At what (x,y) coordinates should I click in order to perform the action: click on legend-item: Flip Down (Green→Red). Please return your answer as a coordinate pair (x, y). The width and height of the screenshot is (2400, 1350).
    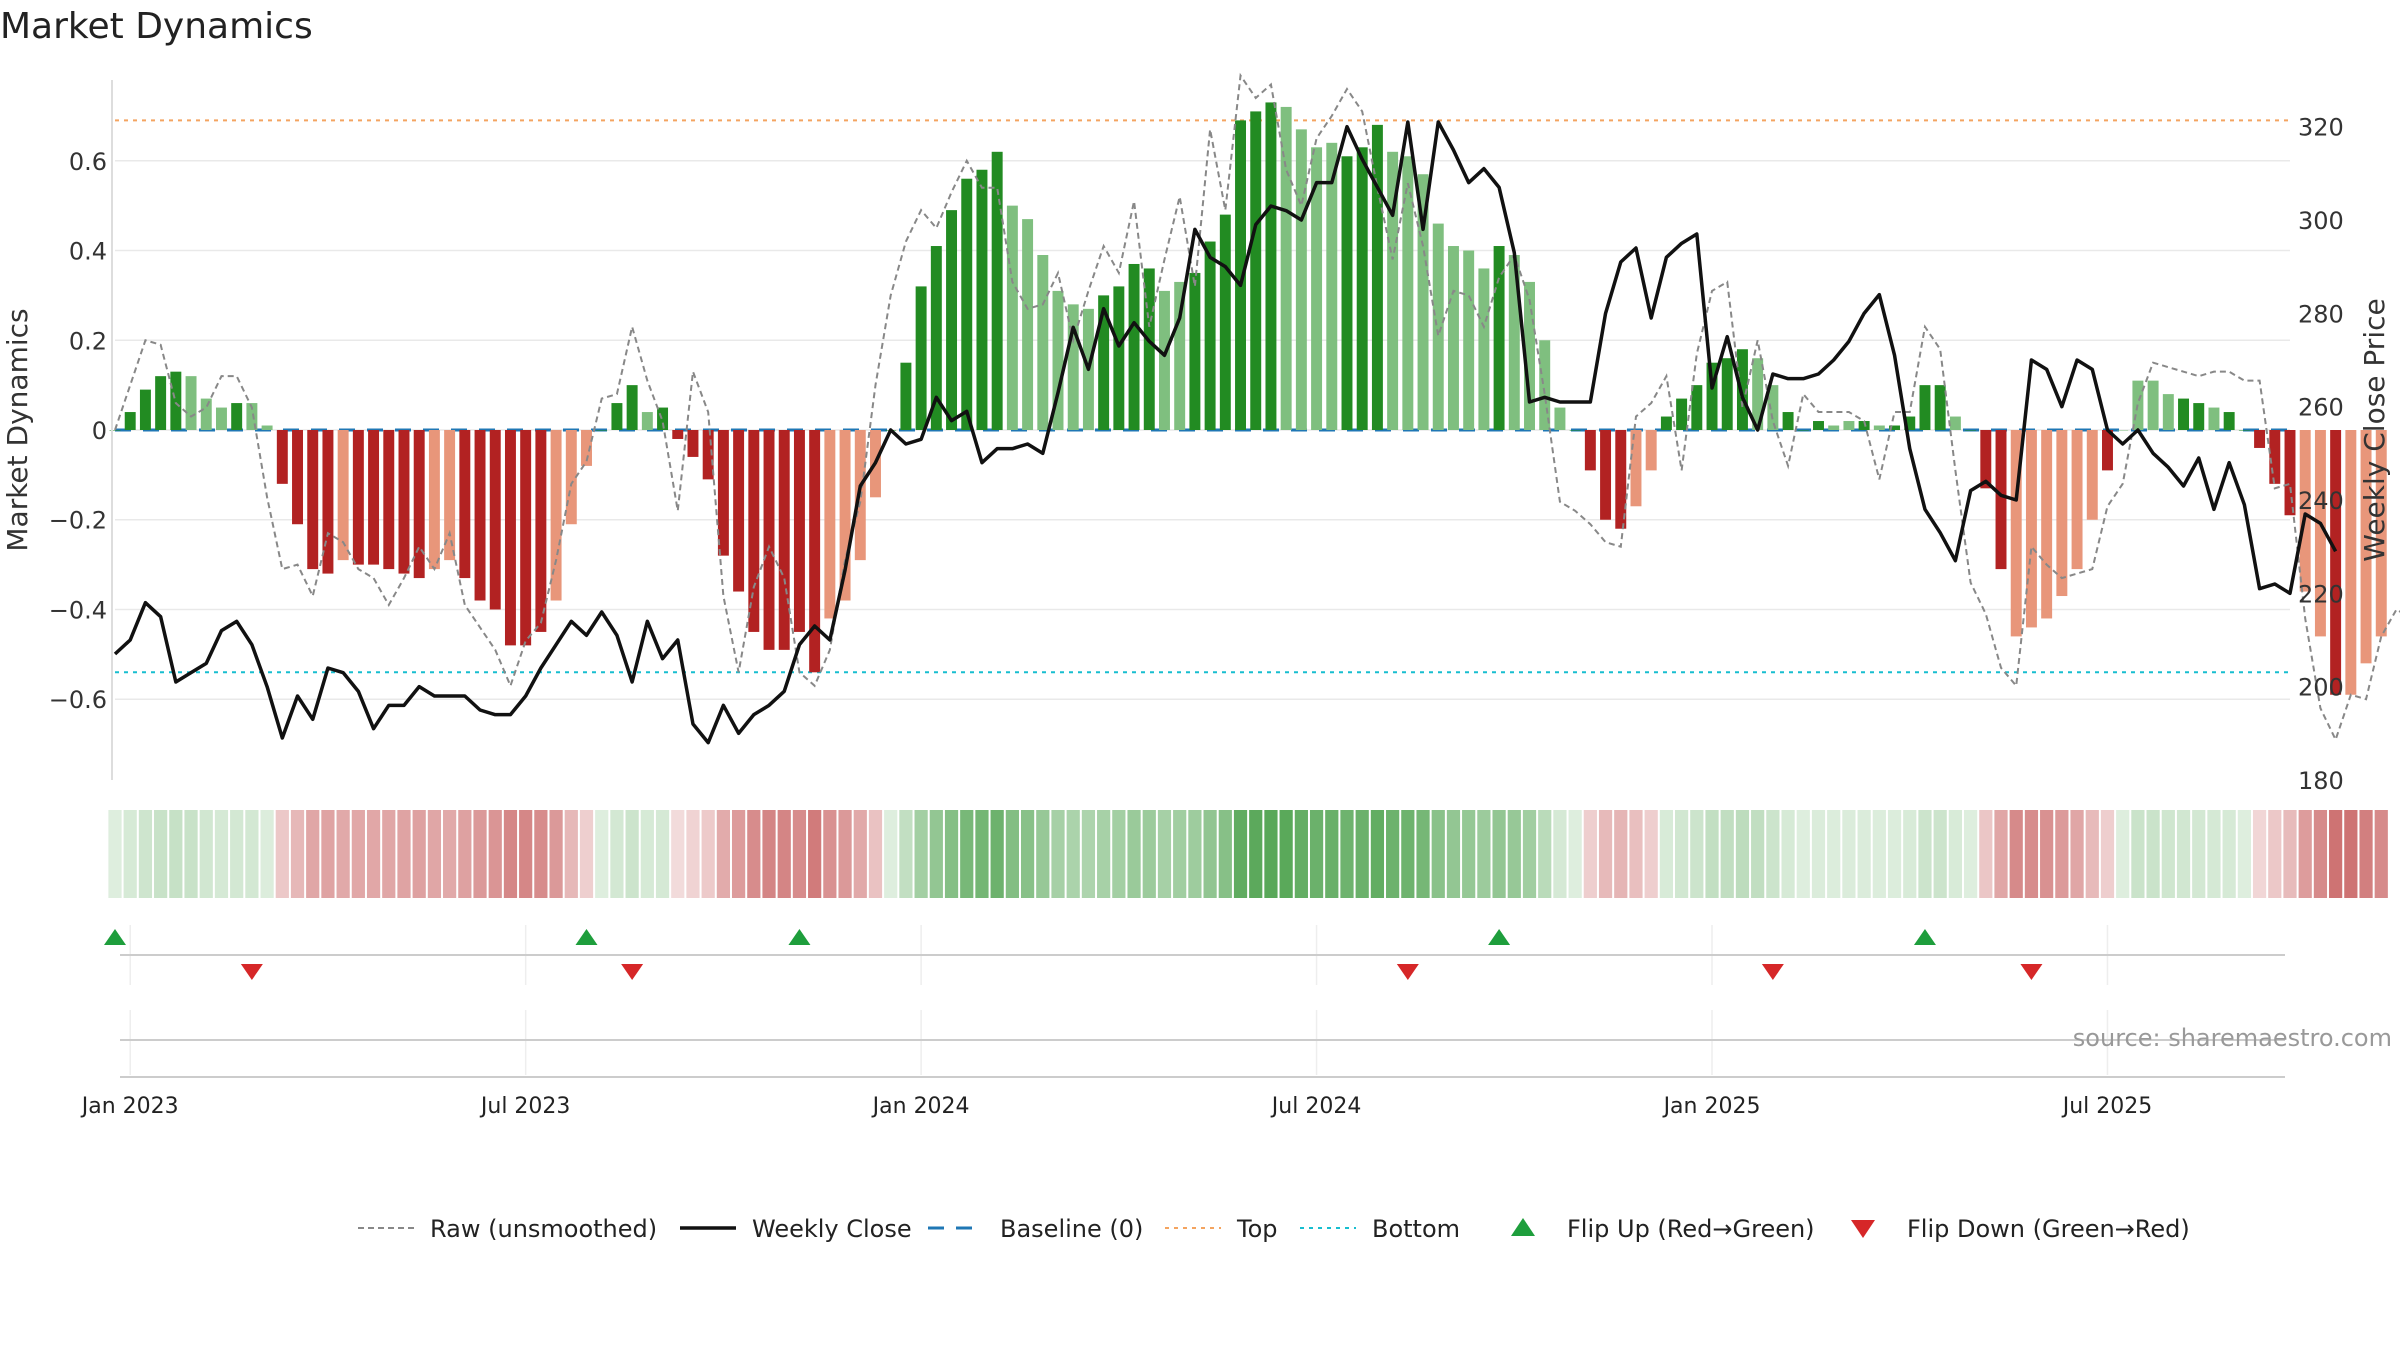
    Looking at the image, I should click on (2020, 1229).